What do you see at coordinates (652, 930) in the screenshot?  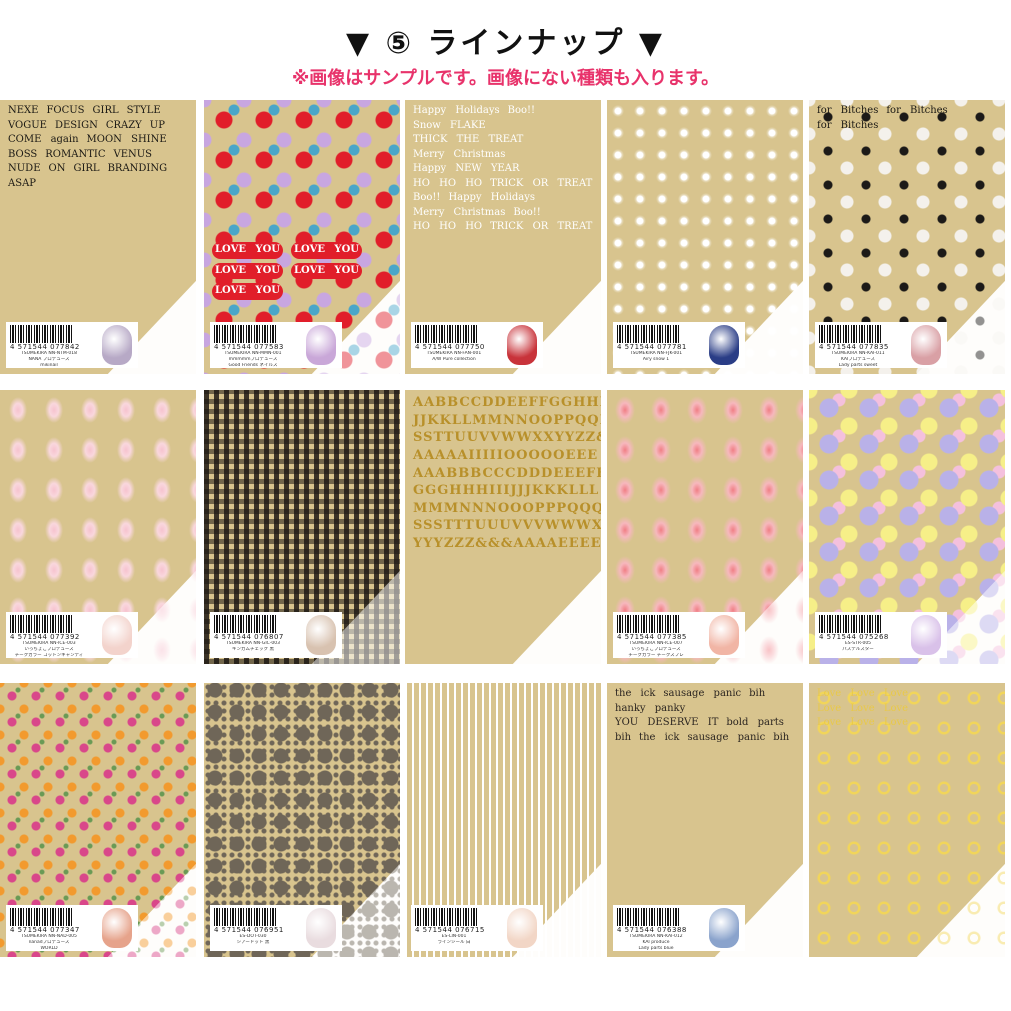 I see `barcode-number: 4 571544 076388` at bounding box center [652, 930].